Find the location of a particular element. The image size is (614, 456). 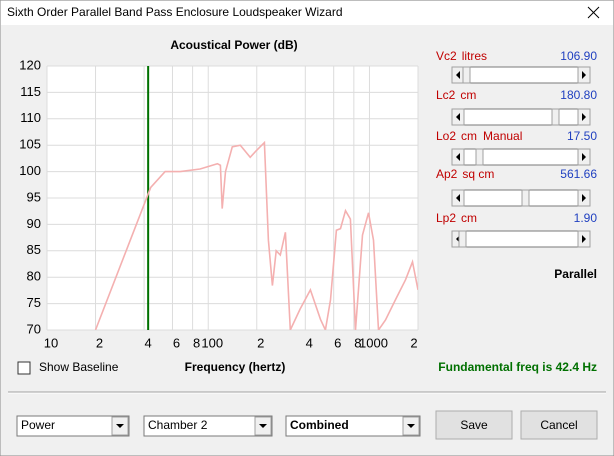

y-tick-label: 70 is located at coordinates (34, 328).